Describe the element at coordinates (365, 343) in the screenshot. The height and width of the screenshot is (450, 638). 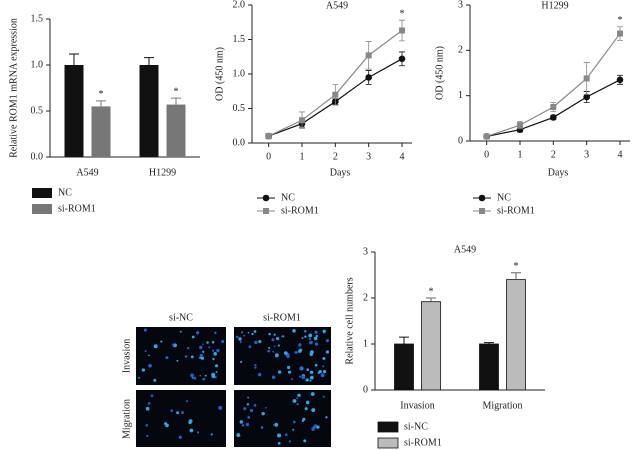
I see `y-tick-label: 1` at that location.